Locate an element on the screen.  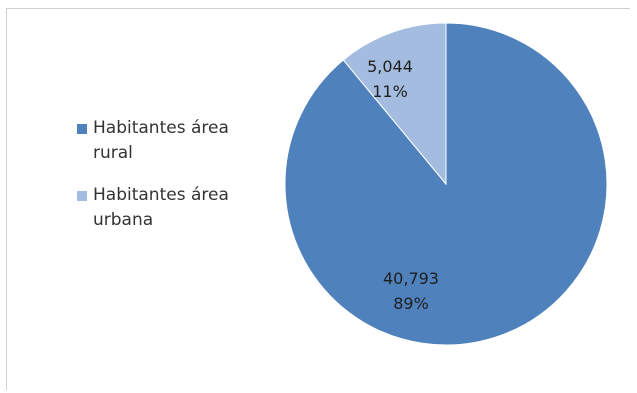
legend-item-rural: Habitantes área rural is located at coordinates (177, 141).